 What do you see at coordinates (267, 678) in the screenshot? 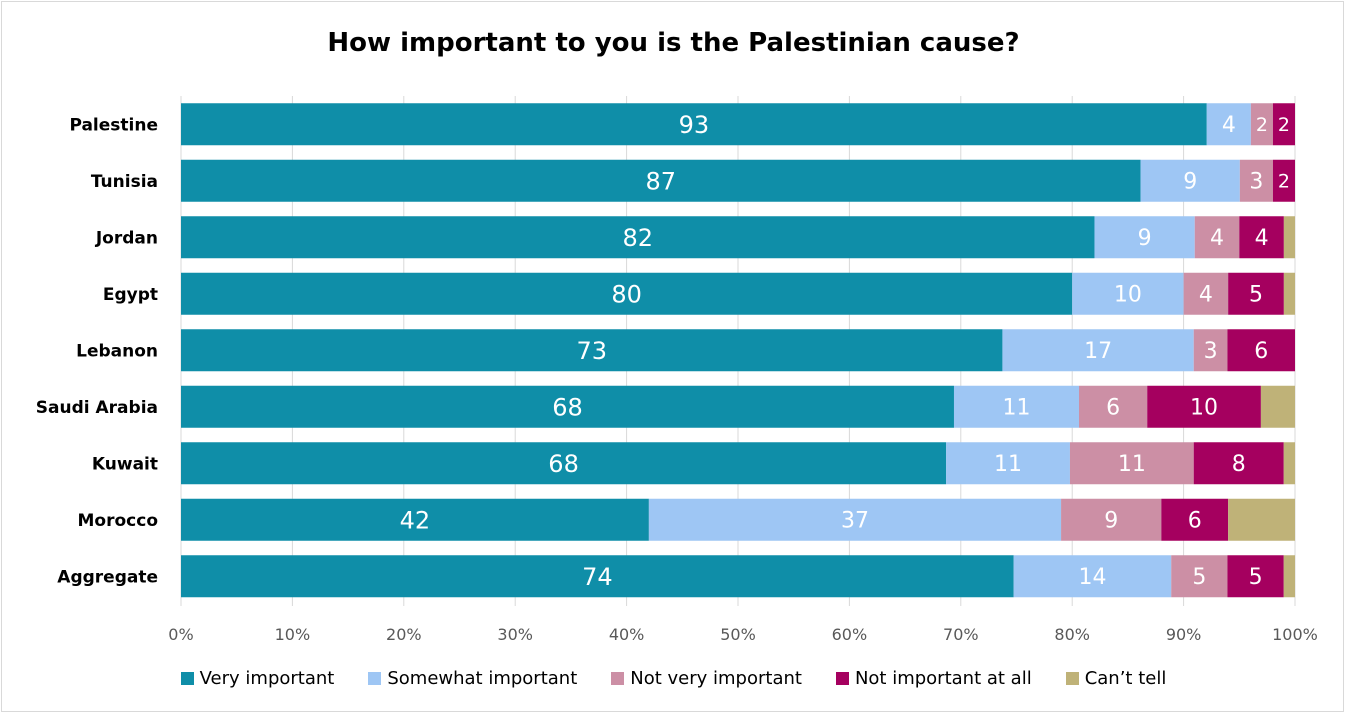
I see `legend-label: Very important` at bounding box center [267, 678].